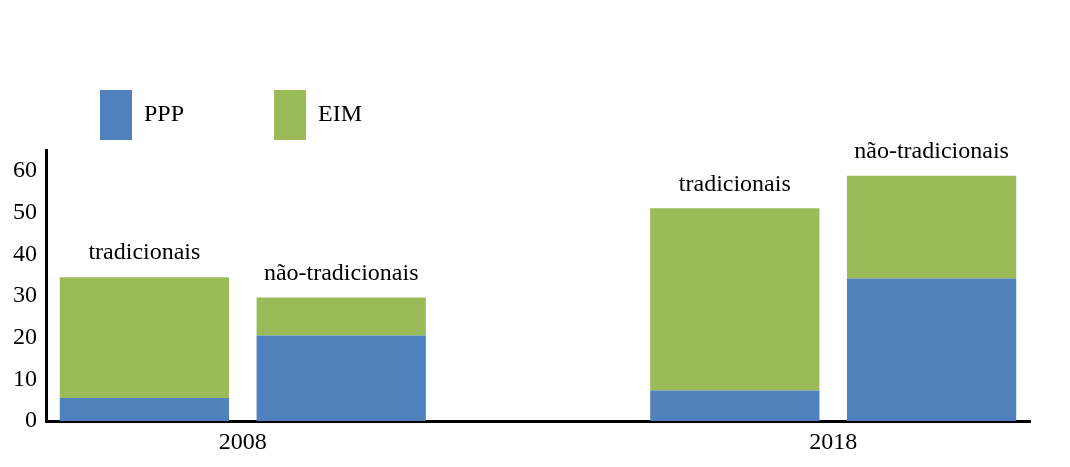 The image size is (1070, 467). What do you see at coordinates (242, 441) in the screenshot?
I see `text: 2008` at bounding box center [242, 441].